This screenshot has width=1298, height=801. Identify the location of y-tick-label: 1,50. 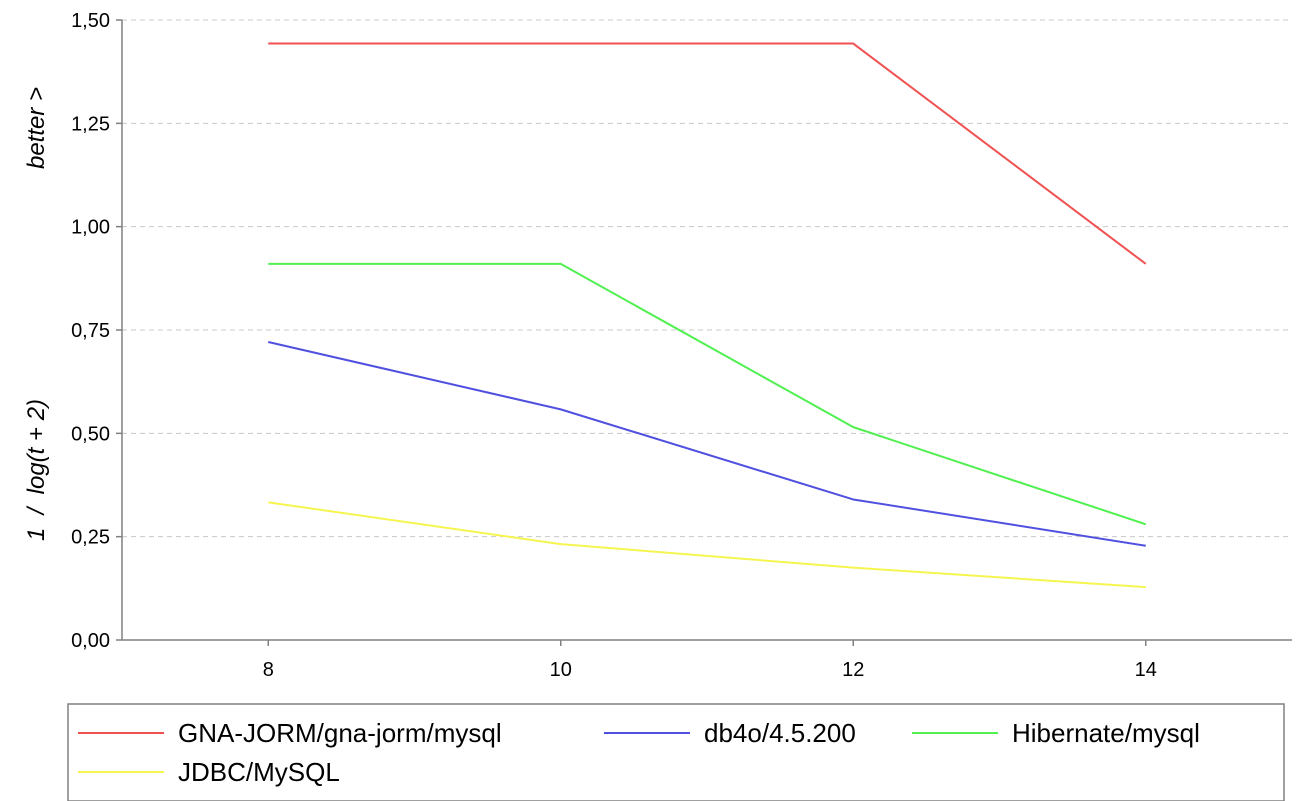
(90, 21).